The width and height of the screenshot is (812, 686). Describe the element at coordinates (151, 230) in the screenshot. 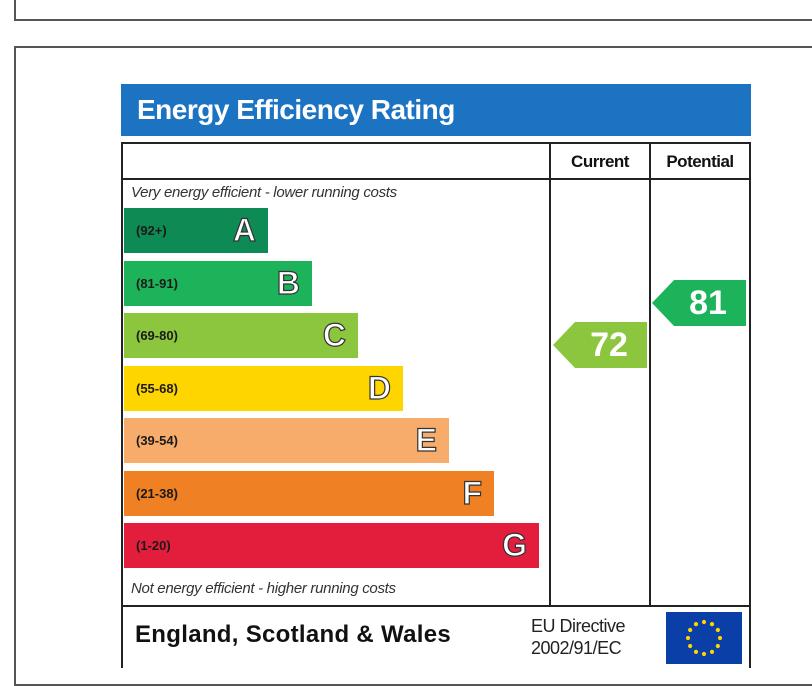

I see `band-range-label: (92+)` at that location.